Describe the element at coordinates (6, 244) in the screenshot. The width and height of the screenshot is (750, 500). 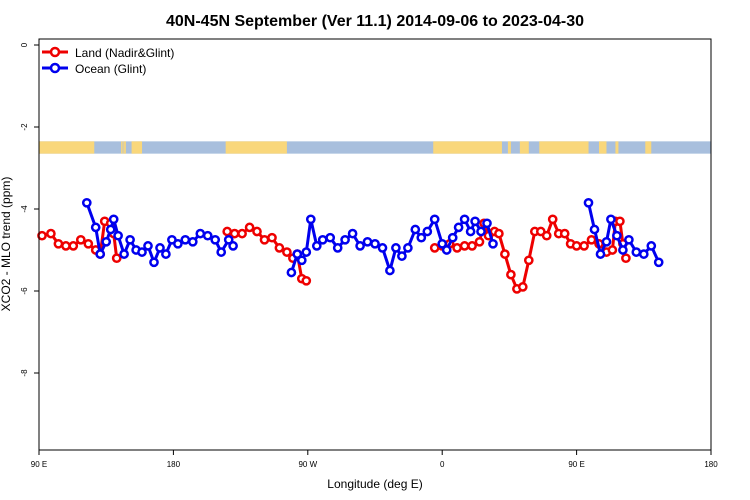
I see `y-axis-label: XCO2 - MLO trend (ppm)` at that location.